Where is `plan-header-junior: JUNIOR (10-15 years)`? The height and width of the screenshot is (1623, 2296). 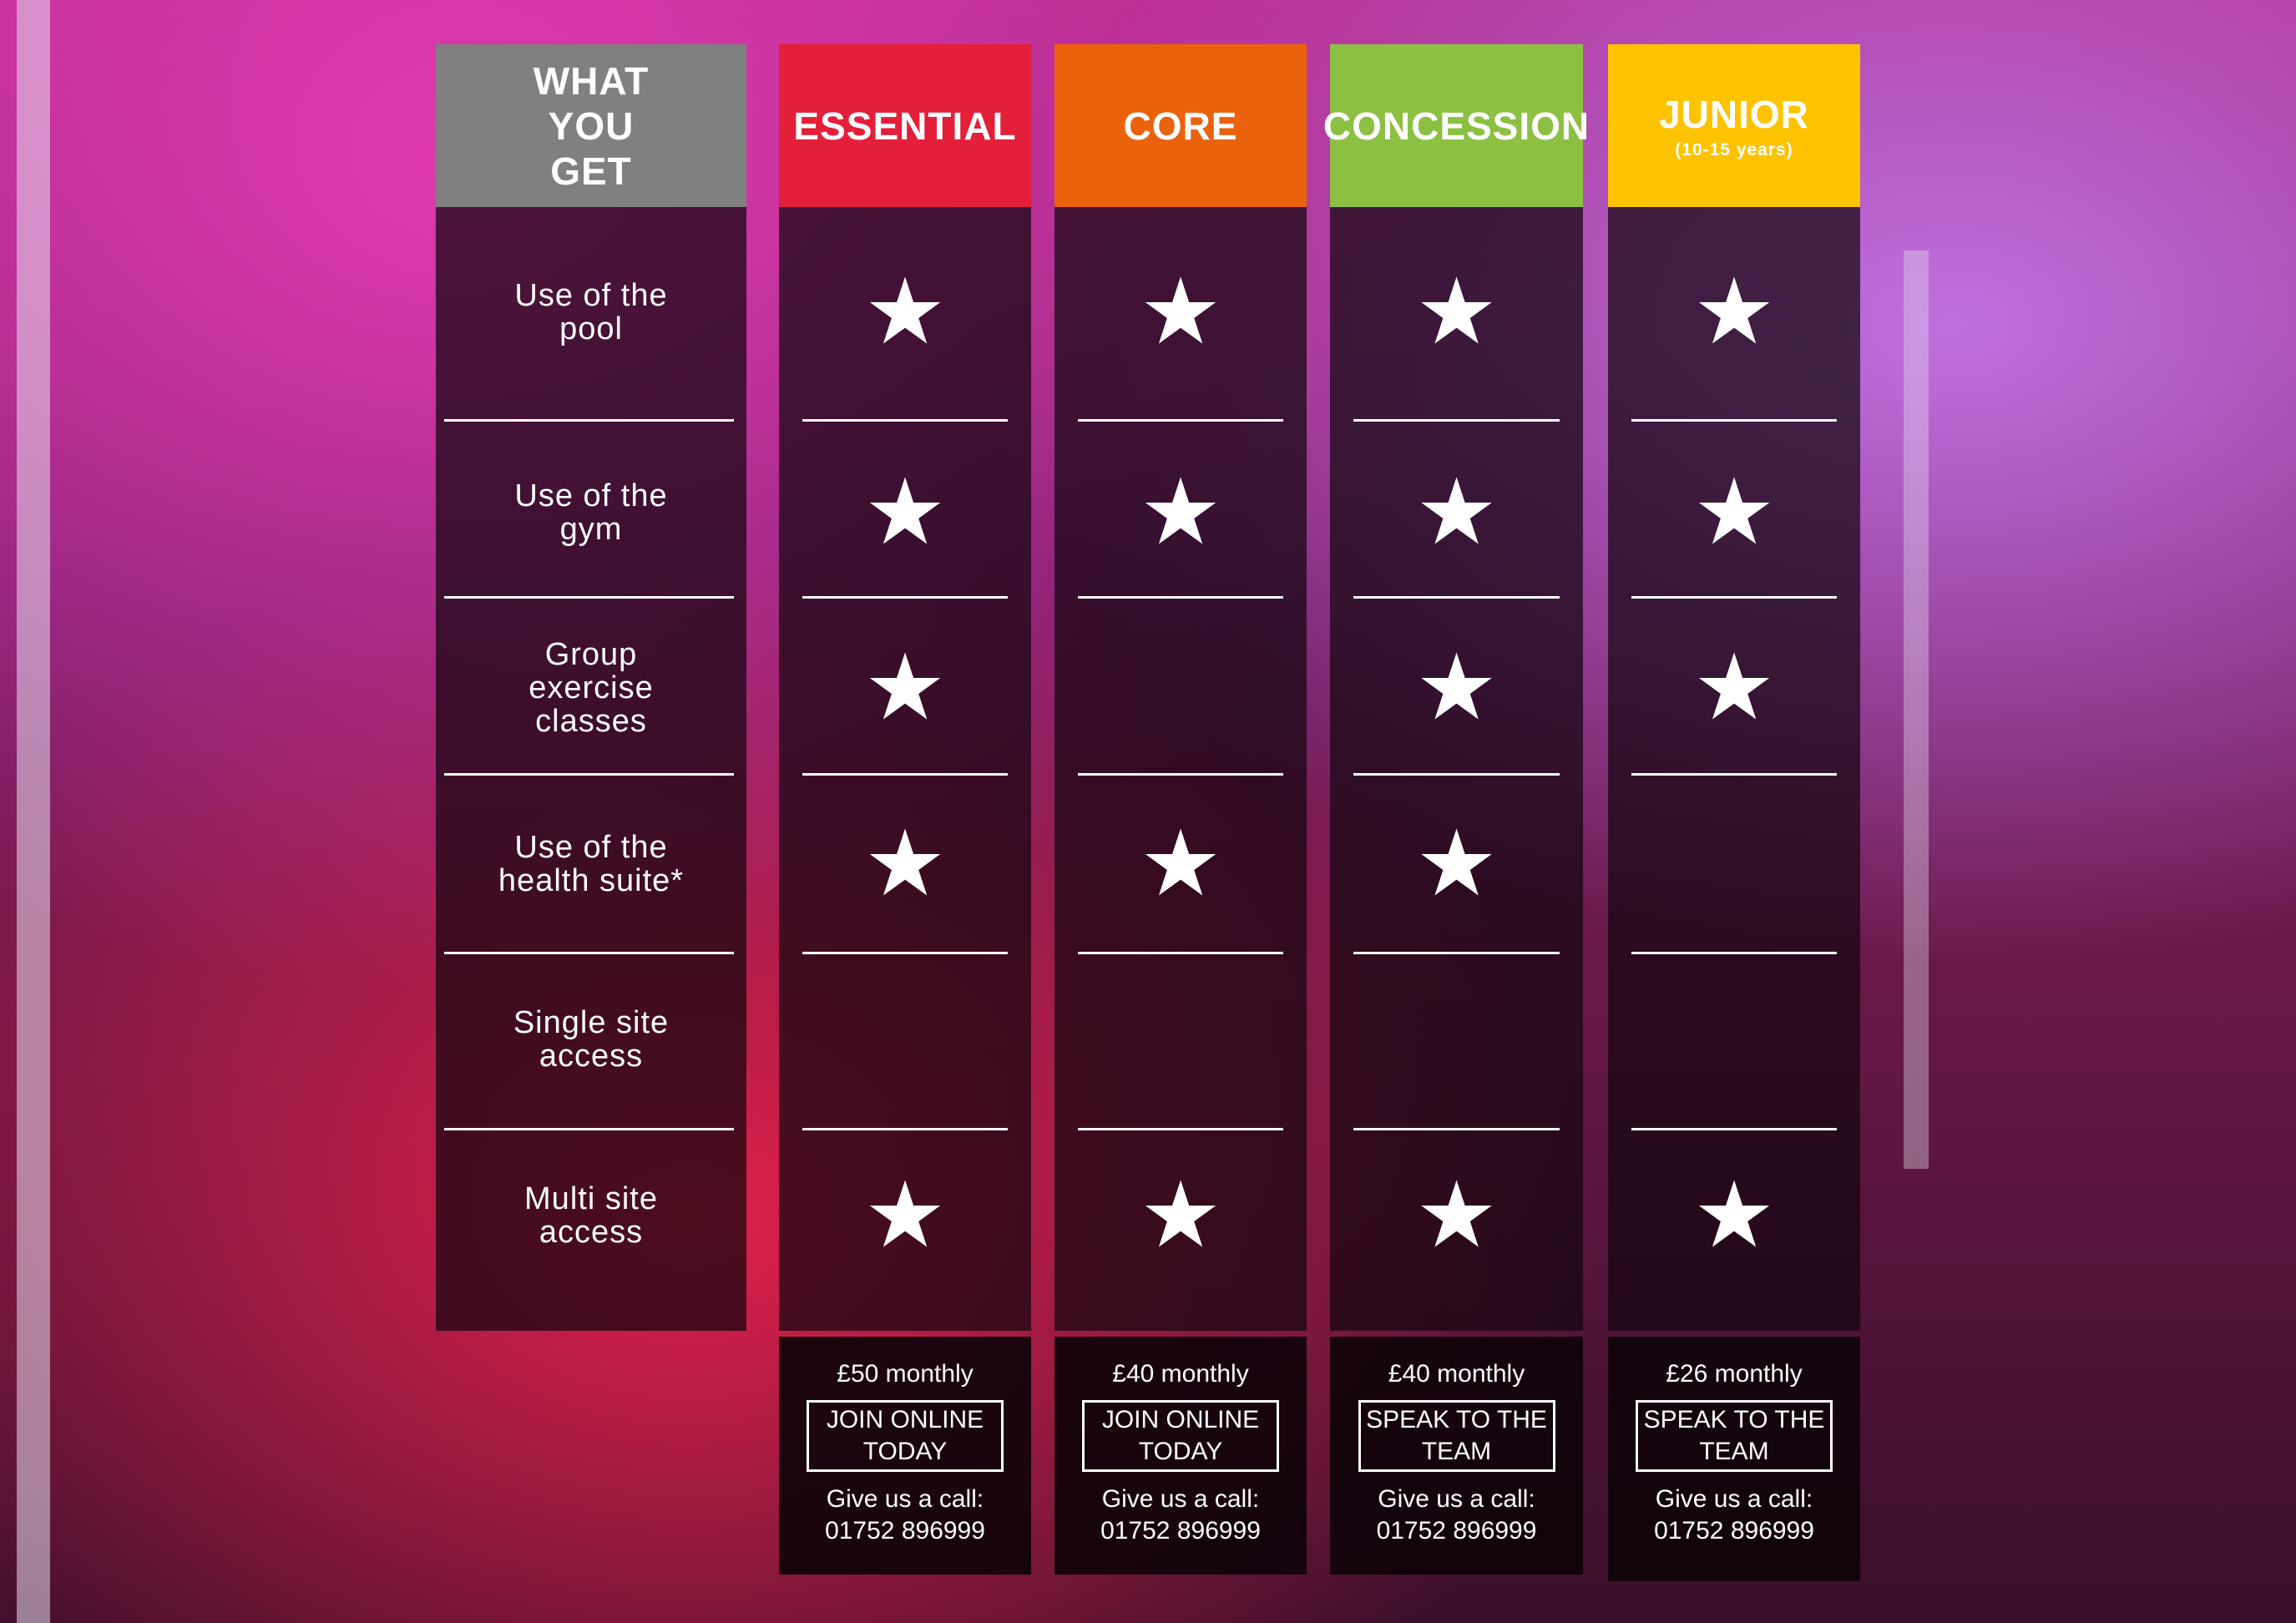 plan-header-junior: JUNIOR (10-15 years) is located at coordinates (1734, 126).